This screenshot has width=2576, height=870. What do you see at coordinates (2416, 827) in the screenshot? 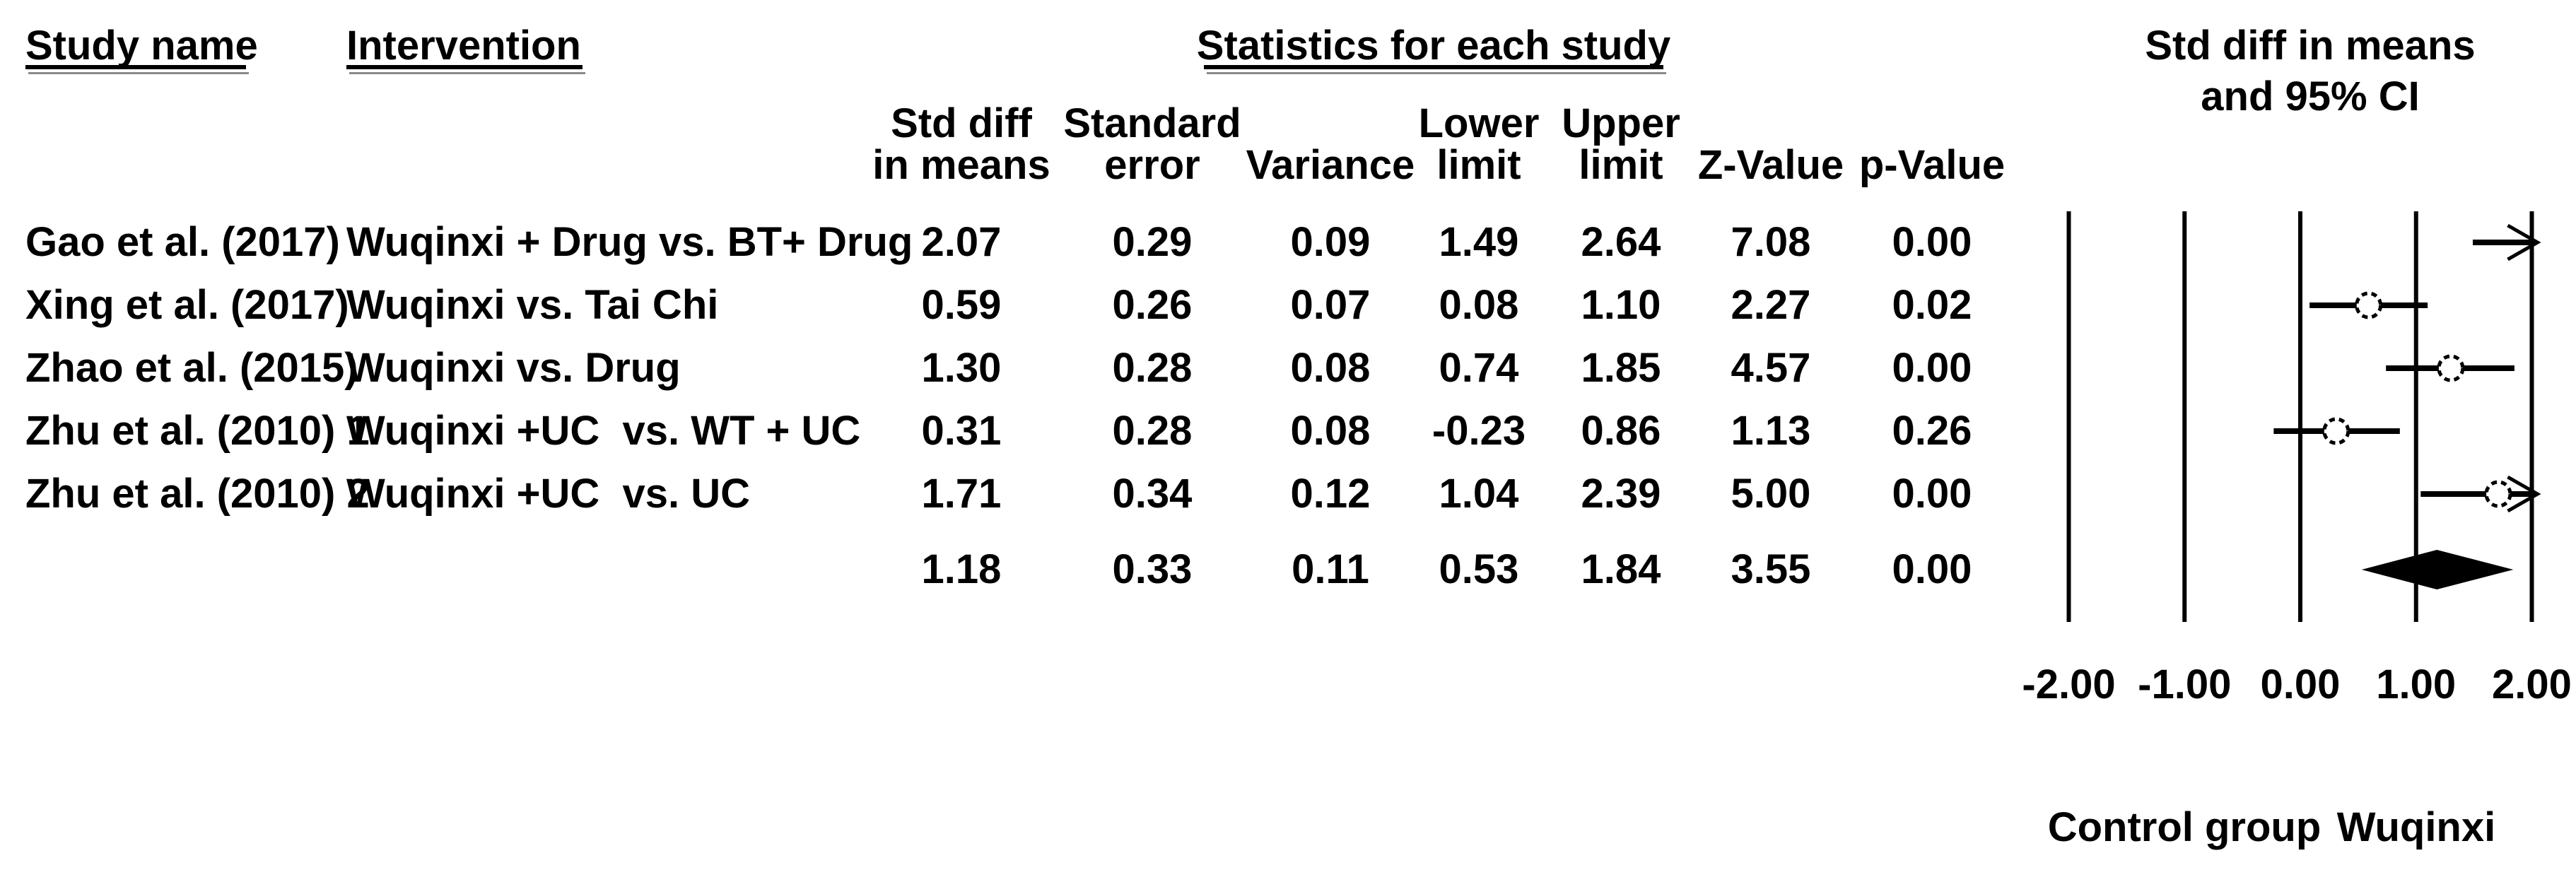
I see `favours-wuqinxi-label: Wuqinxi` at bounding box center [2416, 827].